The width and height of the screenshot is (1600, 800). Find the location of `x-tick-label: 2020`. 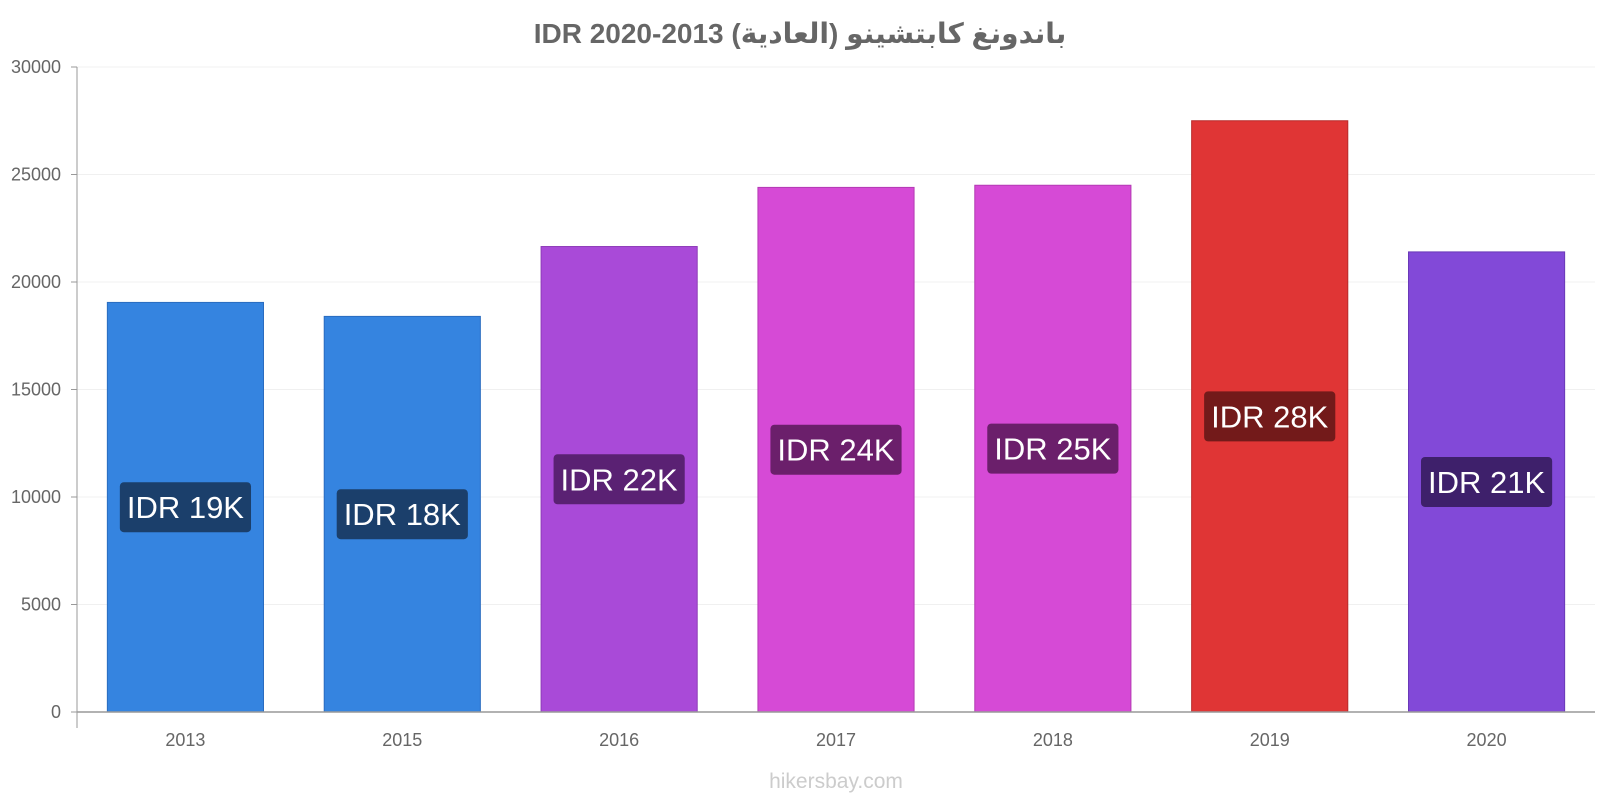

x-tick-label: 2020 is located at coordinates (1487, 740).